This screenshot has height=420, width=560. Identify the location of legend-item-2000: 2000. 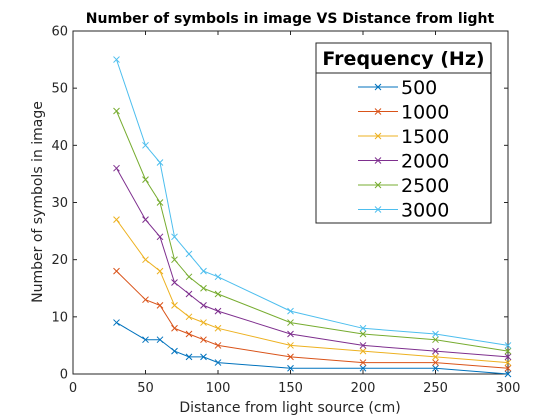
(403, 162).